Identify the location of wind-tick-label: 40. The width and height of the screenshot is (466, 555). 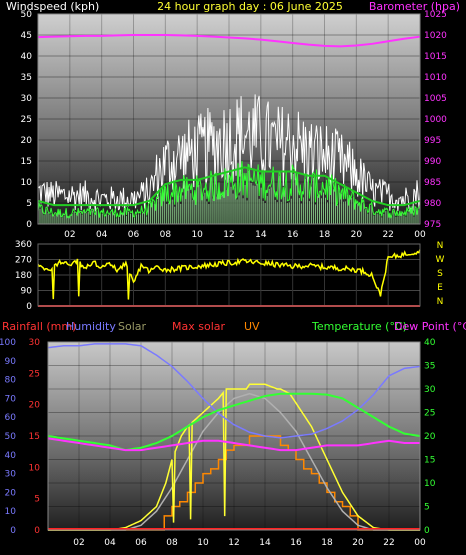
(27, 57).